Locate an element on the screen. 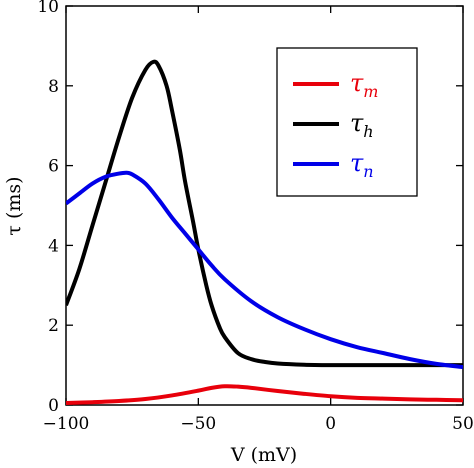  y-tick-label: 6 is located at coordinates (53, 167).